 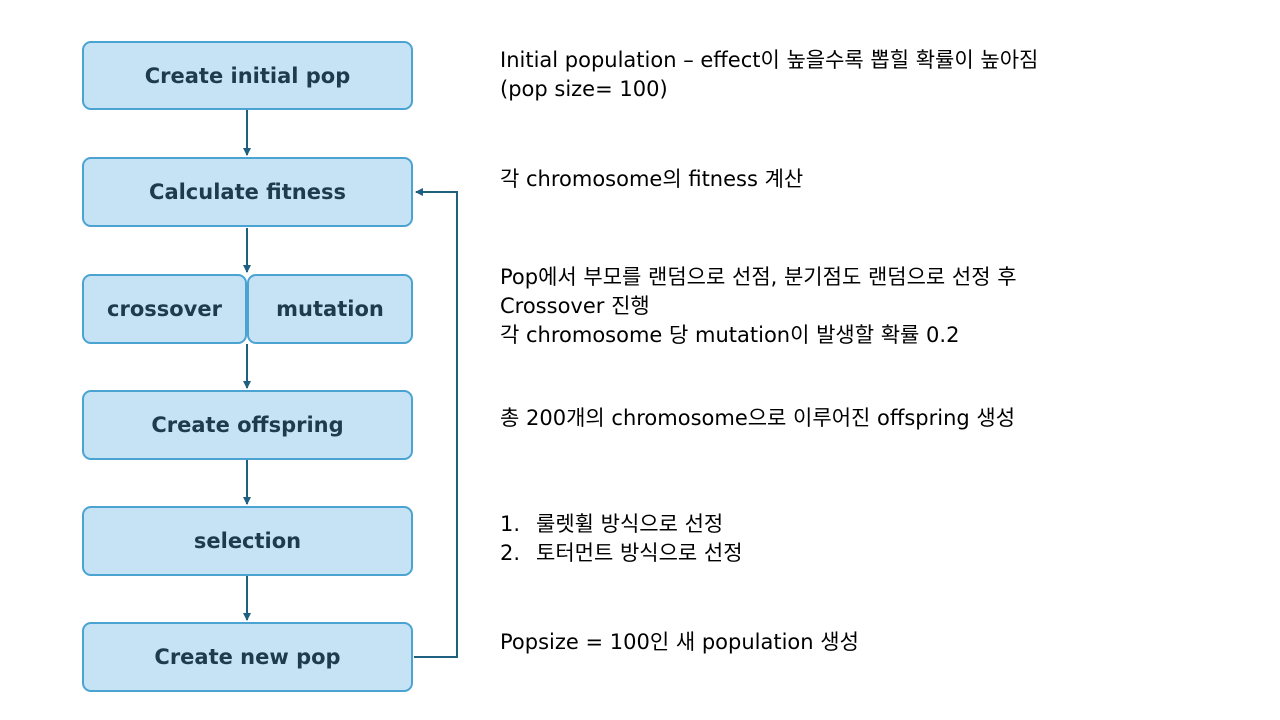 What do you see at coordinates (630, 524) in the screenshot?
I see `selection-method-1-text: 룰렛휠 방식으로 선정` at bounding box center [630, 524].